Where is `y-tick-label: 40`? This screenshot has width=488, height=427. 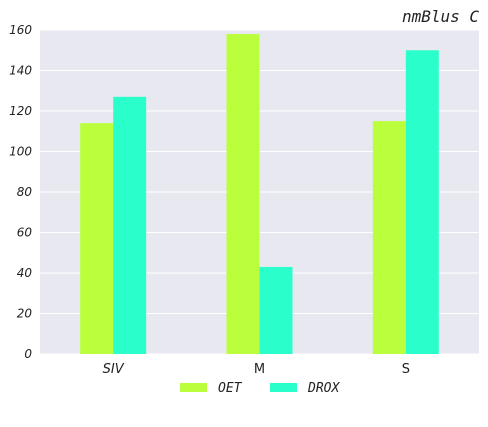 y-tick-label: 40 is located at coordinates (25, 273).